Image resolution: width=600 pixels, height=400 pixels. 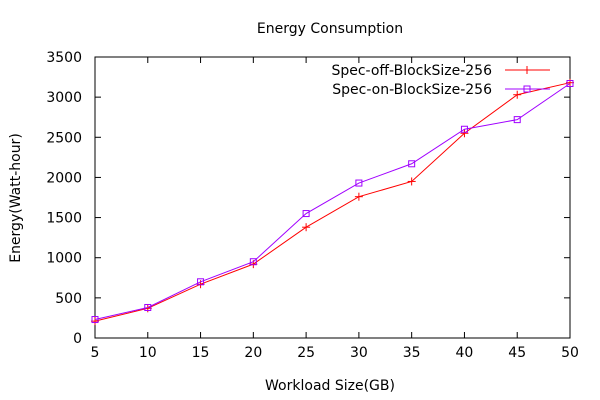 I want to click on x-axis-label: Workload Size(GB), so click(x=330, y=386).